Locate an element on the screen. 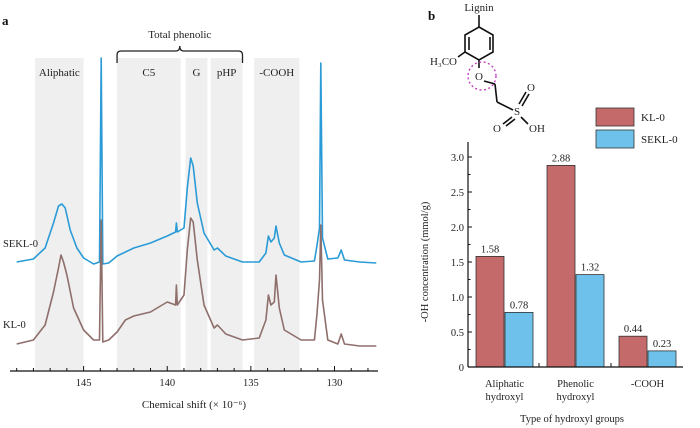 The width and height of the screenshot is (700, 428). y-tick-label: 2.0 is located at coordinates (457, 228).